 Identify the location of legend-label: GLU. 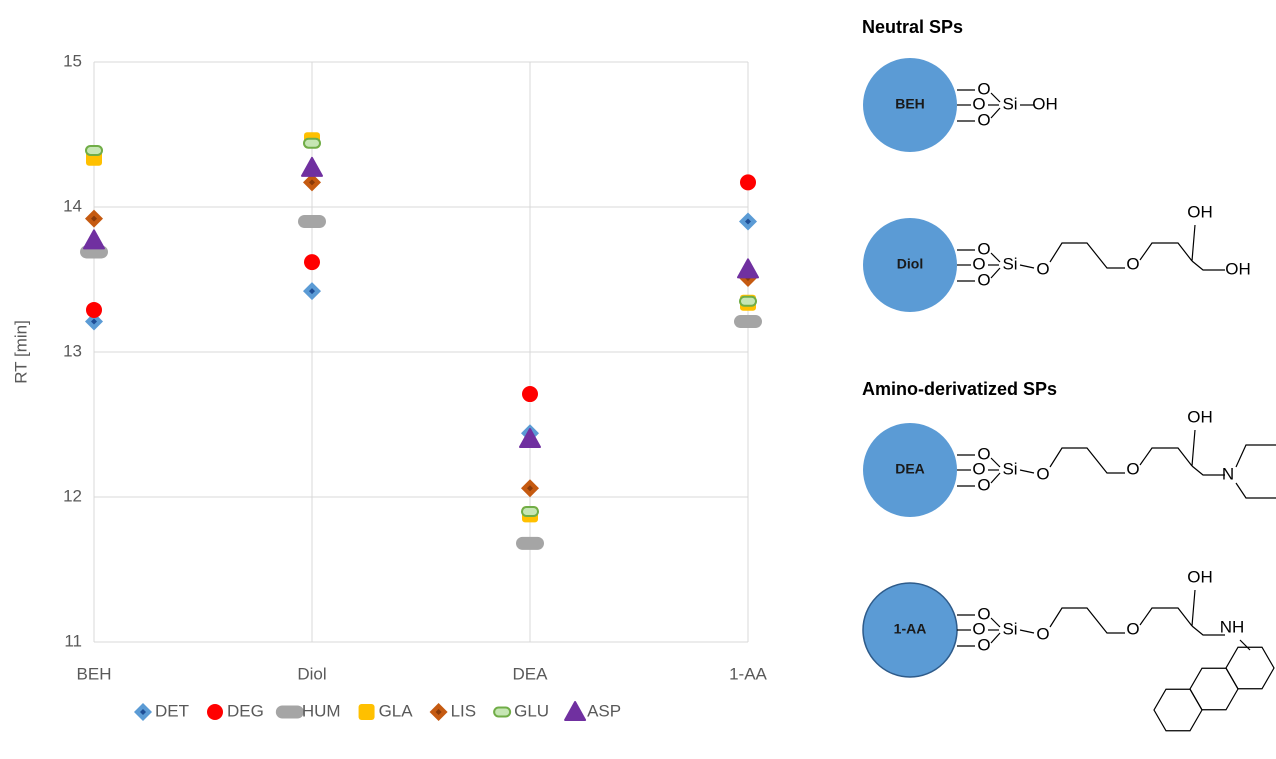
(531, 710).